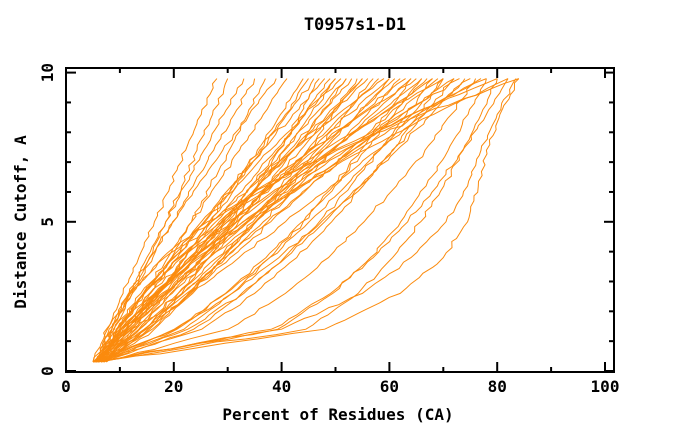 This screenshot has width=680, height=440. Describe the element at coordinates (605, 386) in the screenshot. I see `x-tick-label: 100` at that location.